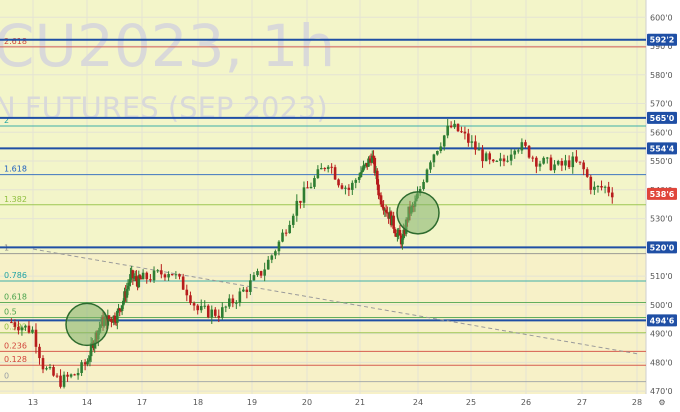 Image resolution: width=680 pixels, height=412 pixels. Describe the element at coordinates (661, 17) in the screenshot. I see `y-tick-600'0: 600'0` at that location.